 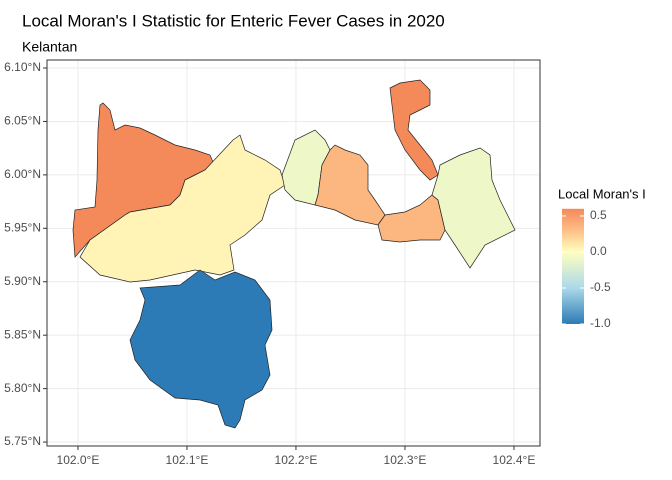 What do you see at coordinates (22, 227) in the screenshot?
I see `y-tick-label: 5.95°N` at bounding box center [22, 227].